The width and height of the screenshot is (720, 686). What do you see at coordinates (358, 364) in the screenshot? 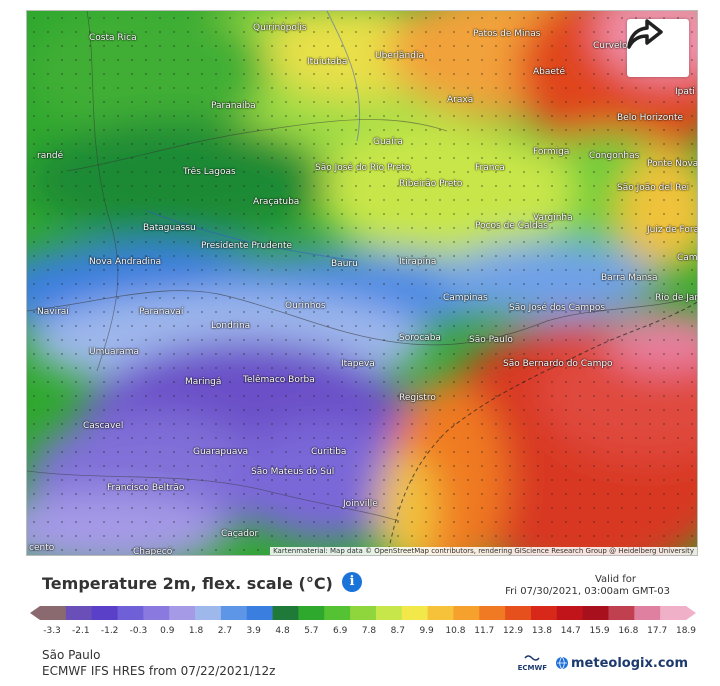
I see `city-label: Itapeva` at bounding box center [358, 364].